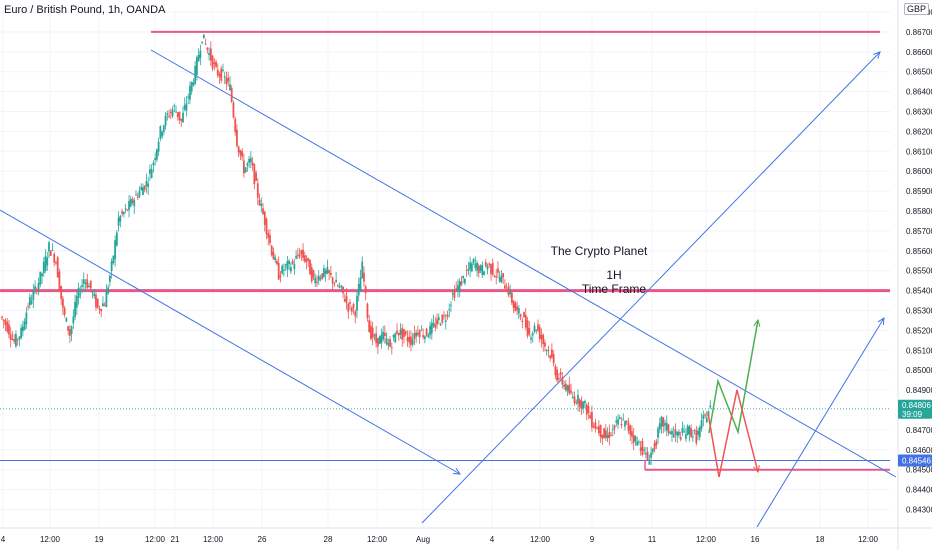  I want to click on x-tick-label: 26, so click(262, 539).